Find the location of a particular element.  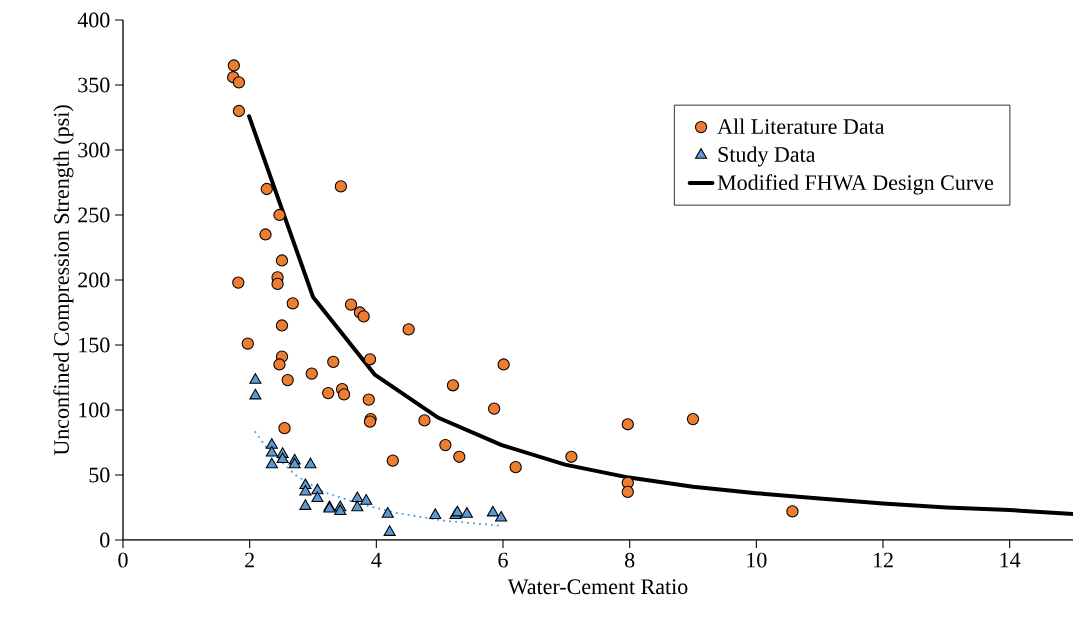

legend-label: All Literature Data is located at coordinates (801, 126).